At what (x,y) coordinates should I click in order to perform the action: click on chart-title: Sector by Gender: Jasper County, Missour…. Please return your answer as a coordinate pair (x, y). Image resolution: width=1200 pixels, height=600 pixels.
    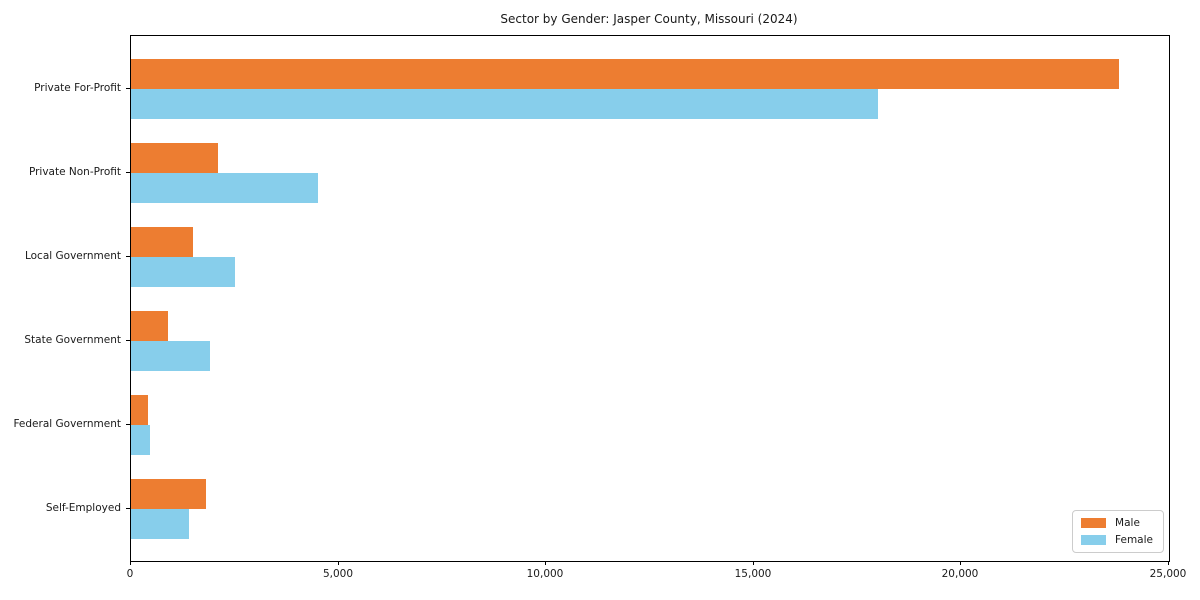
    Looking at the image, I should click on (649, 19).